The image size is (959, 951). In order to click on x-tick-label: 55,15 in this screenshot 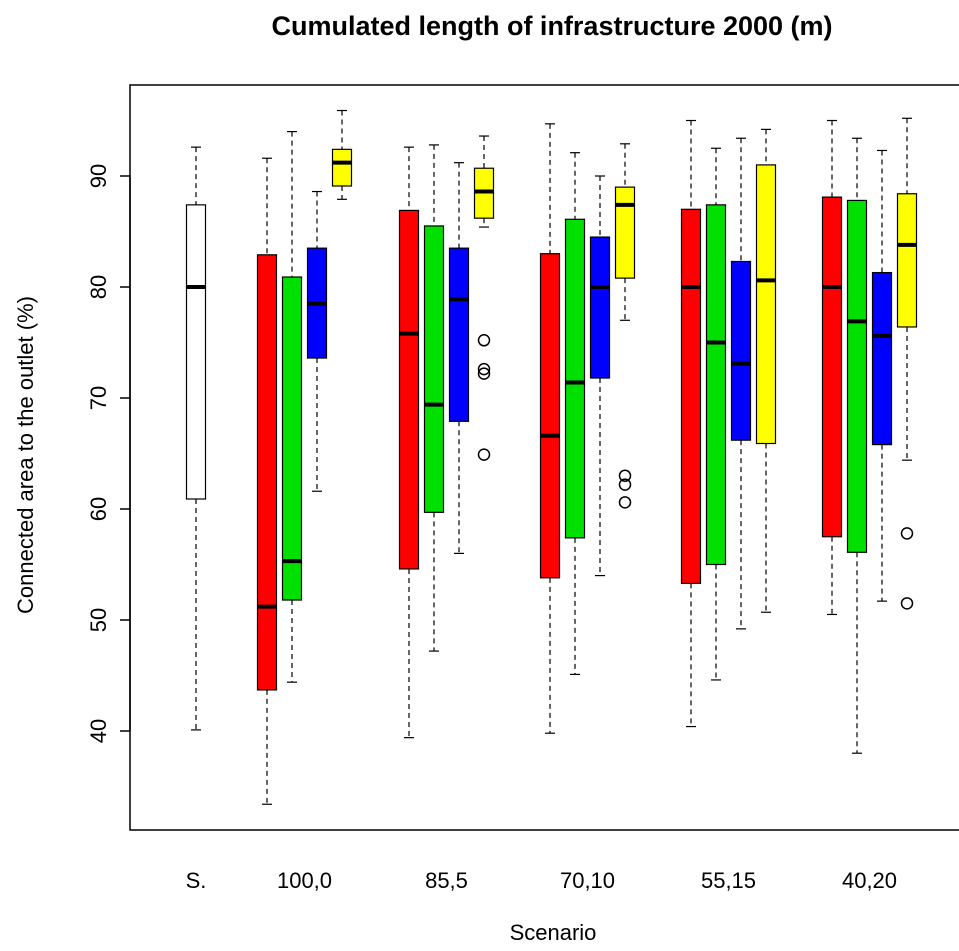, I will do `click(728, 880)`.